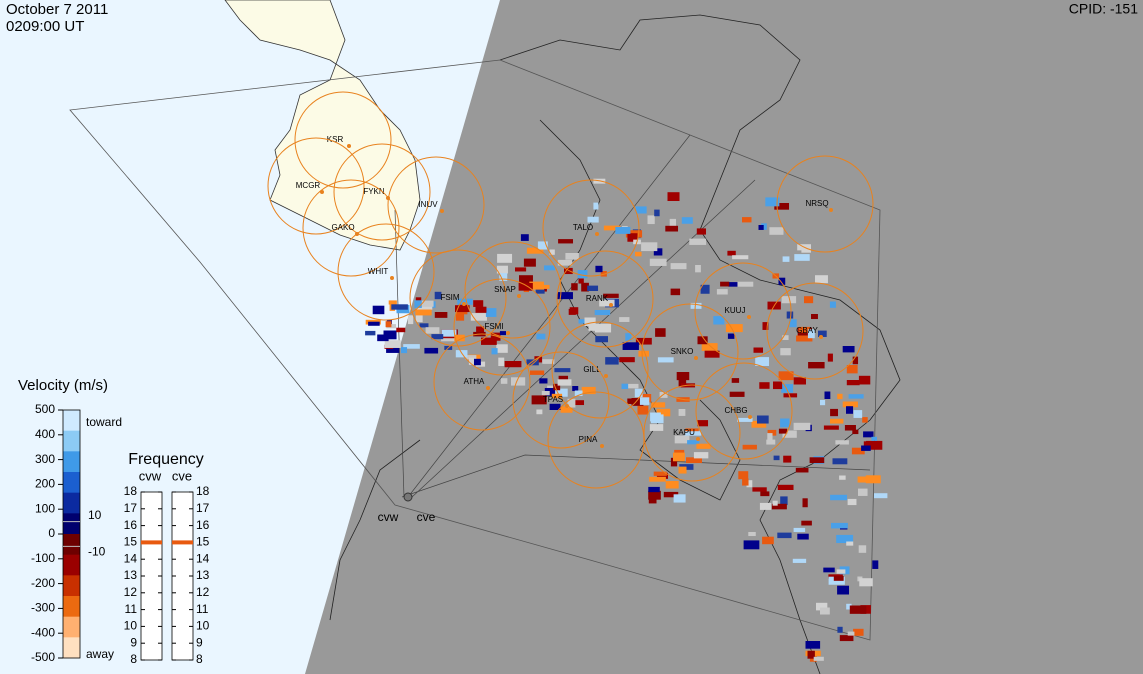 This screenshot has width=1143, height=674. What do you see at coordinates (203, 592) in the screenshot?
I see `frequency-tick-label: 12` at bounding box center [203, 592].